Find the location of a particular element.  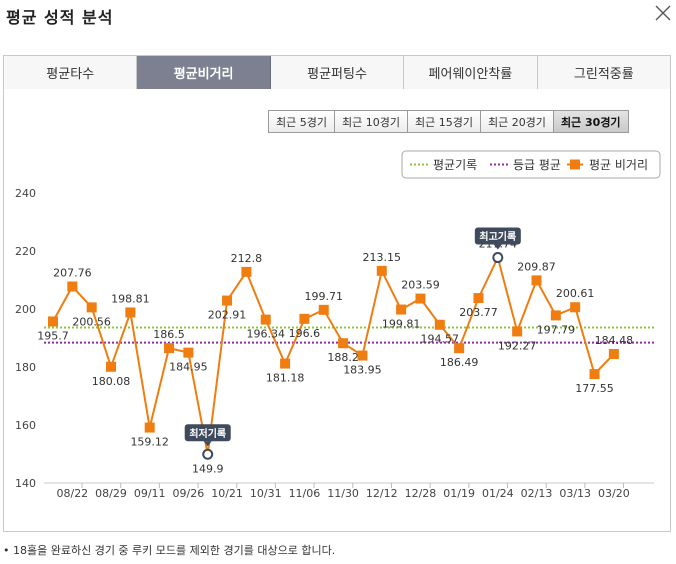

x-tick-label: 10/21 is located at coordinates (227, 493).